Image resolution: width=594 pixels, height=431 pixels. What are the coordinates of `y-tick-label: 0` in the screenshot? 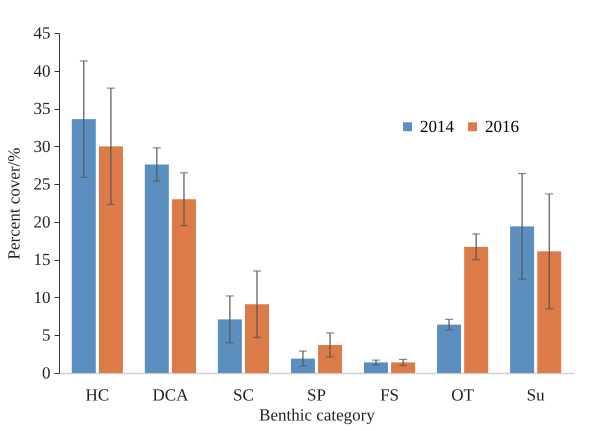 It's located at (46, 373).